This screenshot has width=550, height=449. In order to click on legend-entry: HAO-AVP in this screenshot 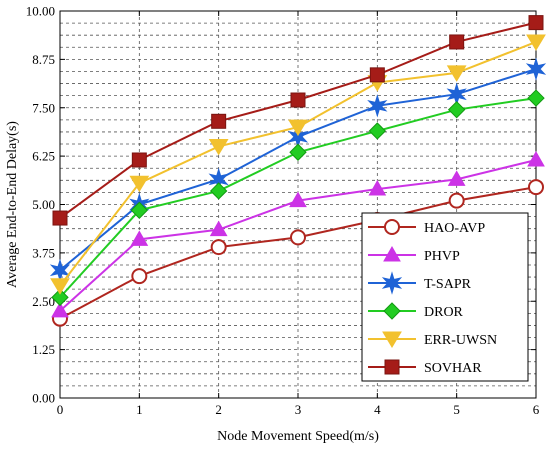, I will do `click(426, 227)`.